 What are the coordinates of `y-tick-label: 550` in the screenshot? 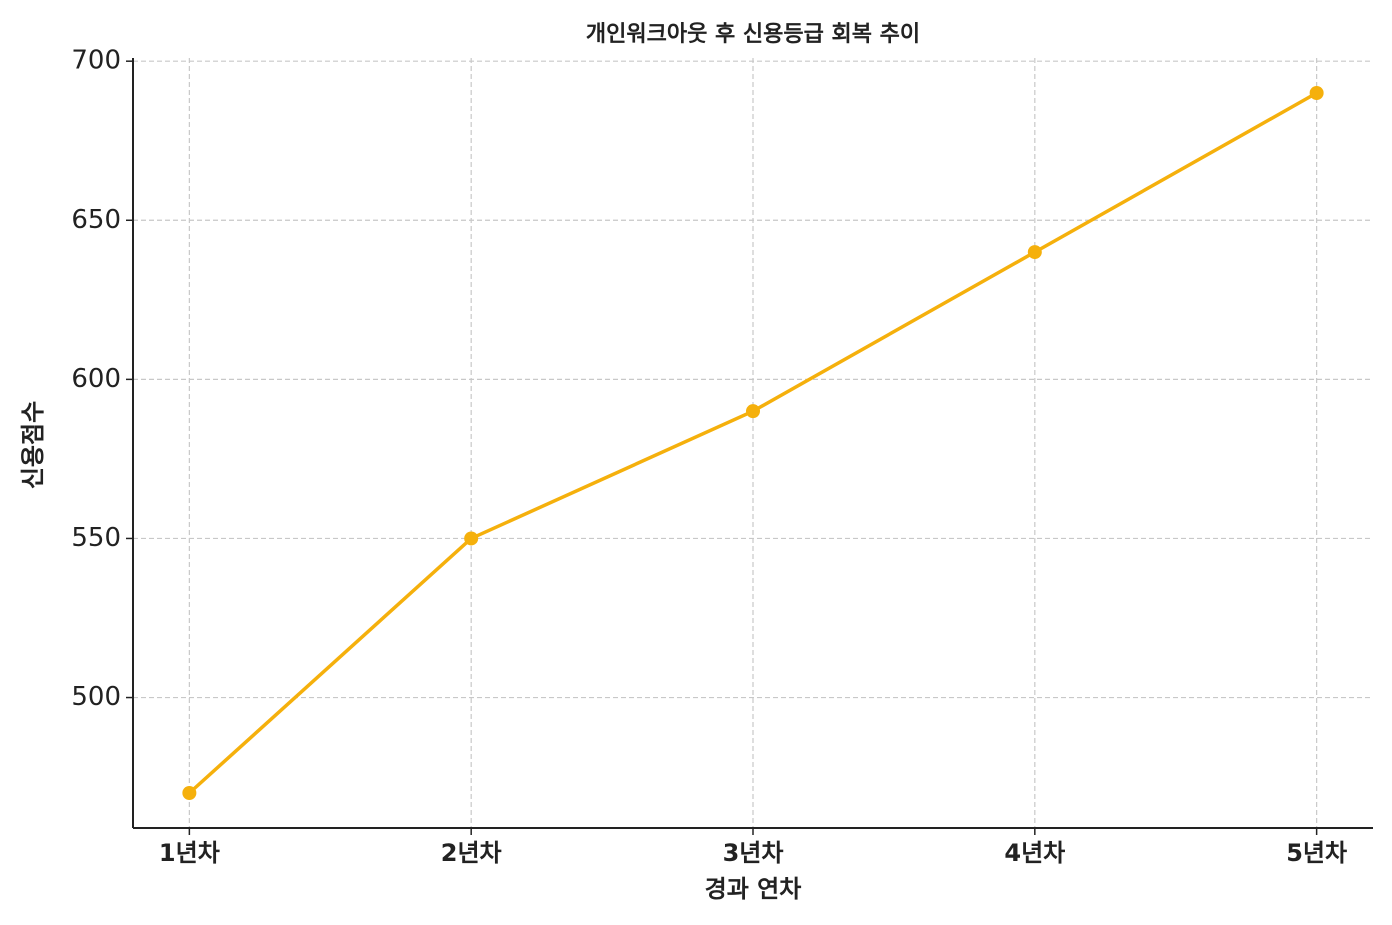 It's located at (96, 538).